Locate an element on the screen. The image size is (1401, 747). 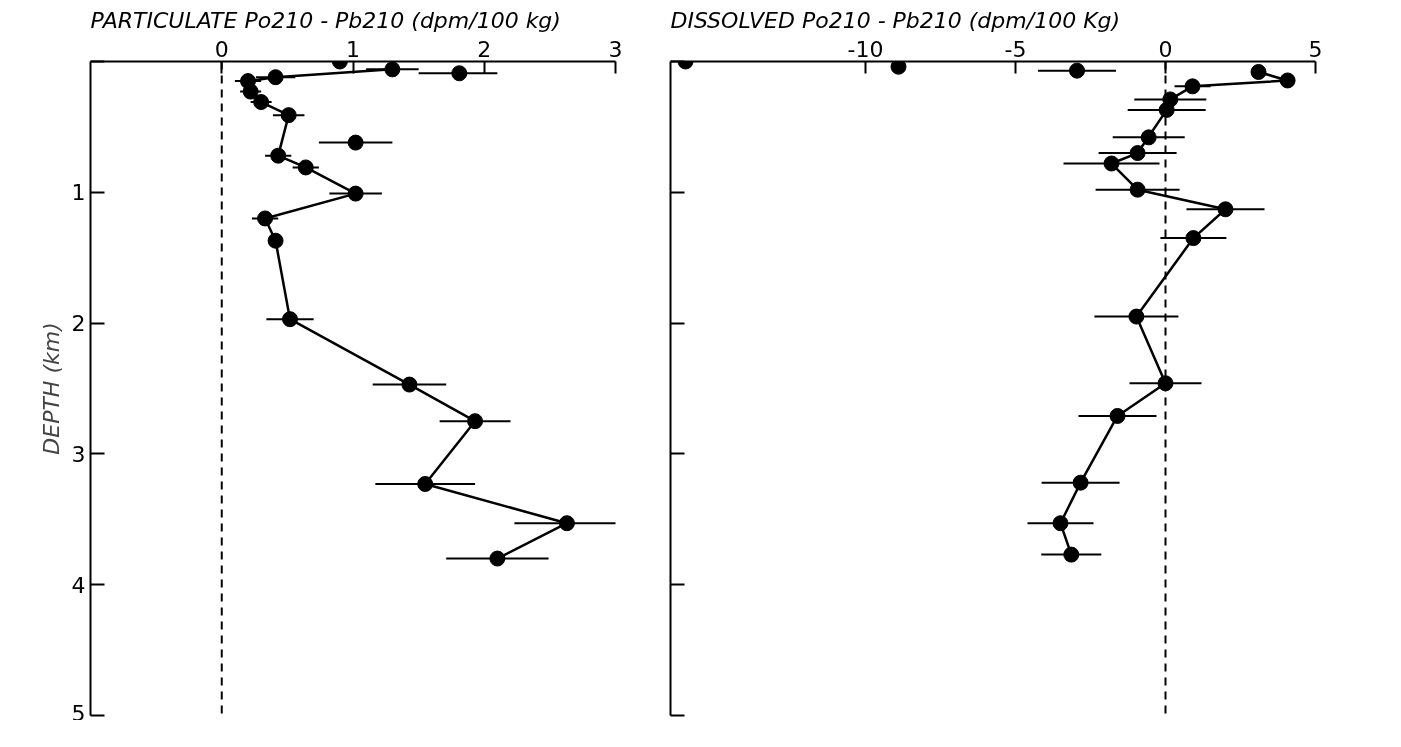
x-tick-label: 5 is located at coordinates (1315, 49).